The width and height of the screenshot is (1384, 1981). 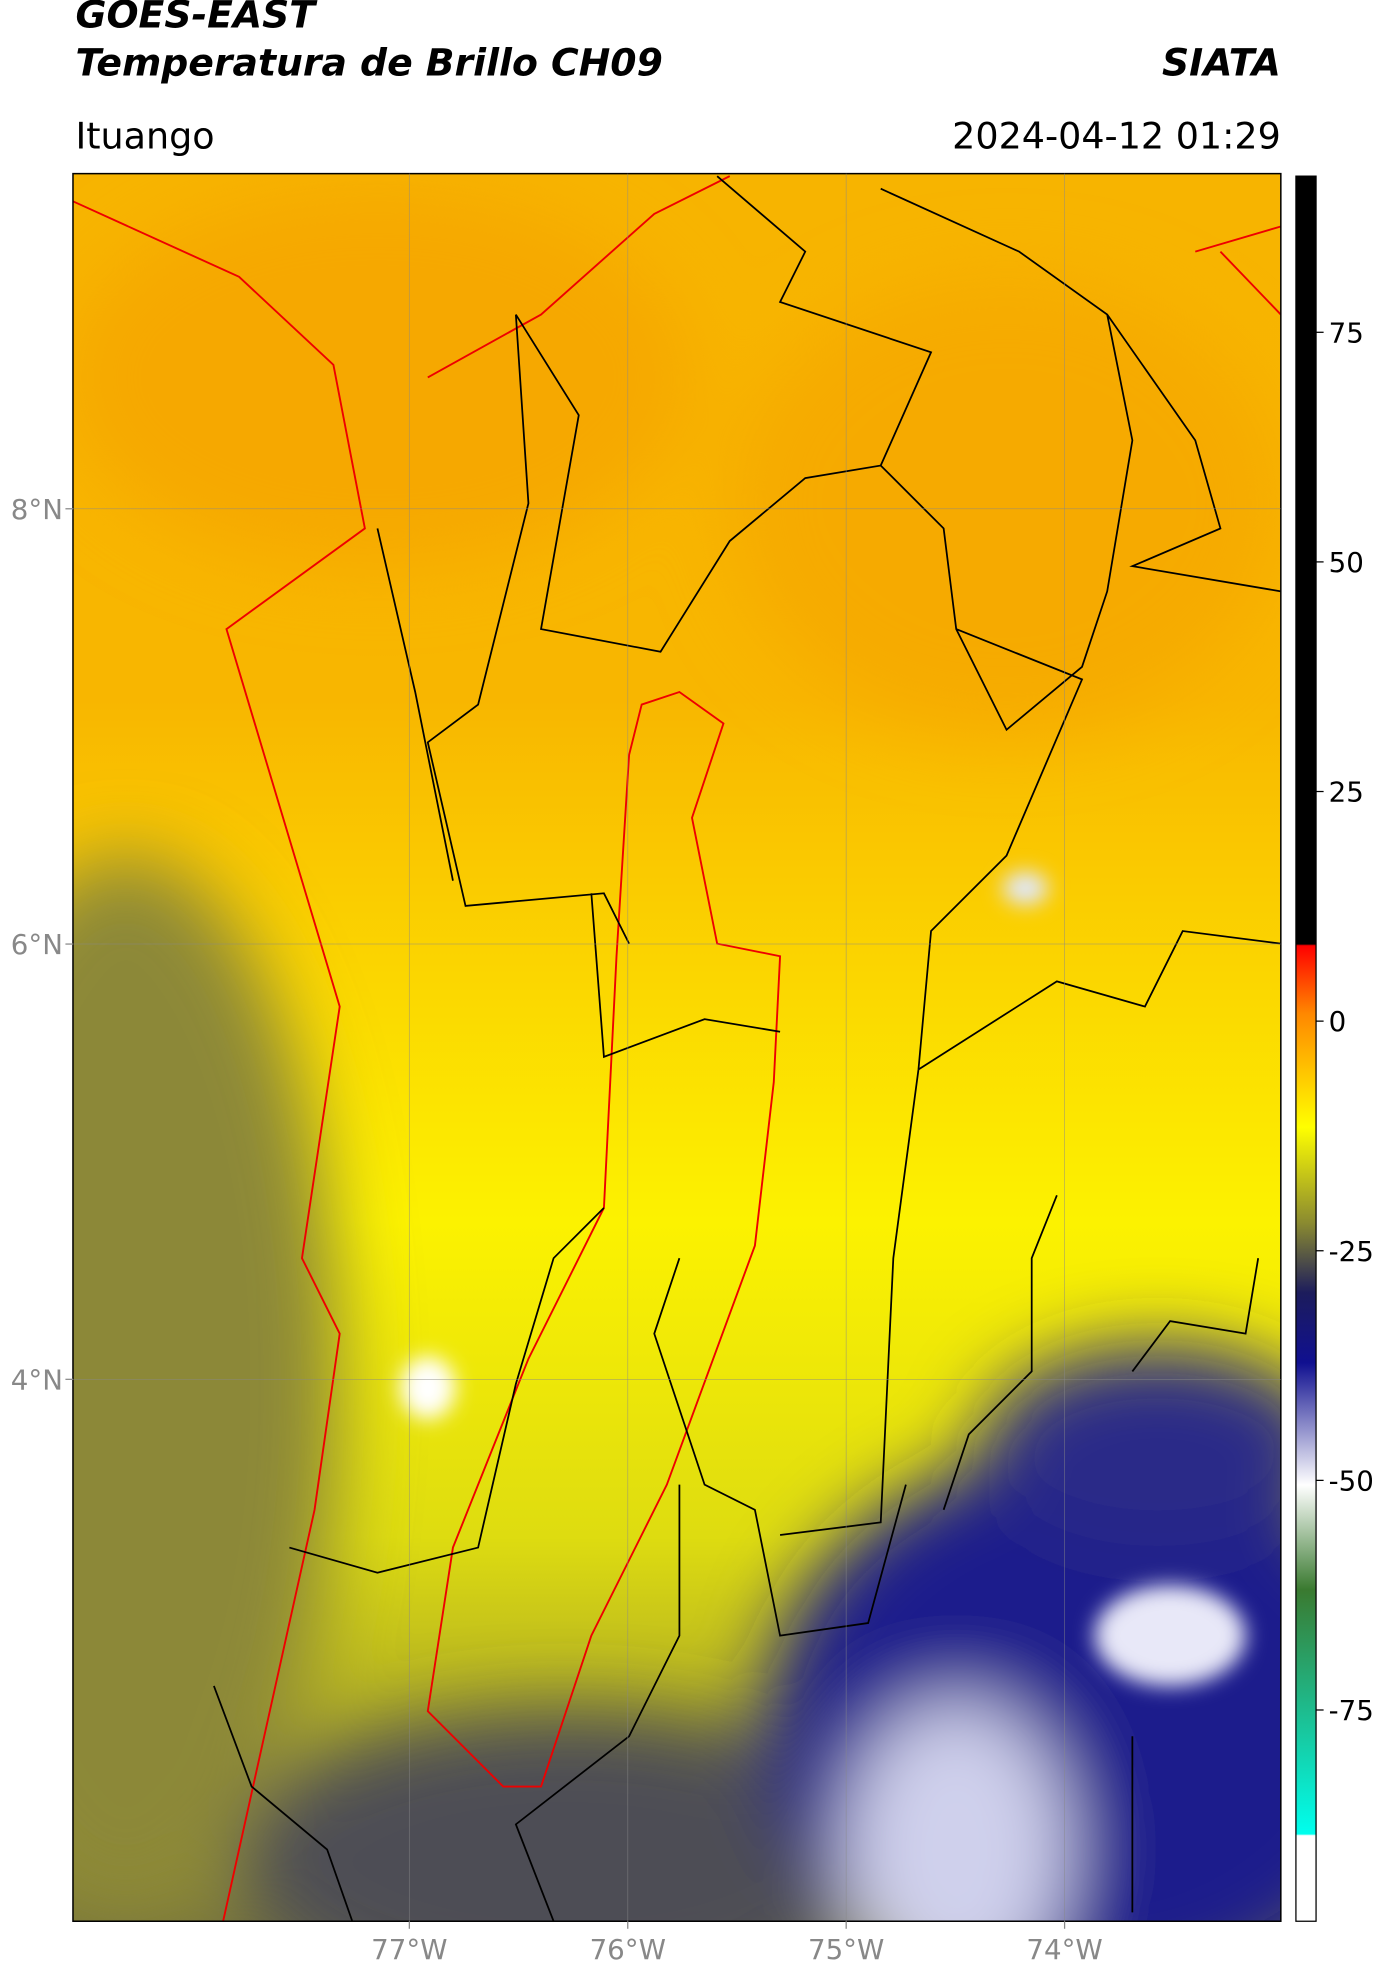 What do you see at coordinates (37, 509) in the screenshot?
I see `y-tick-label: 8°N` at bounding box center [37, 509].